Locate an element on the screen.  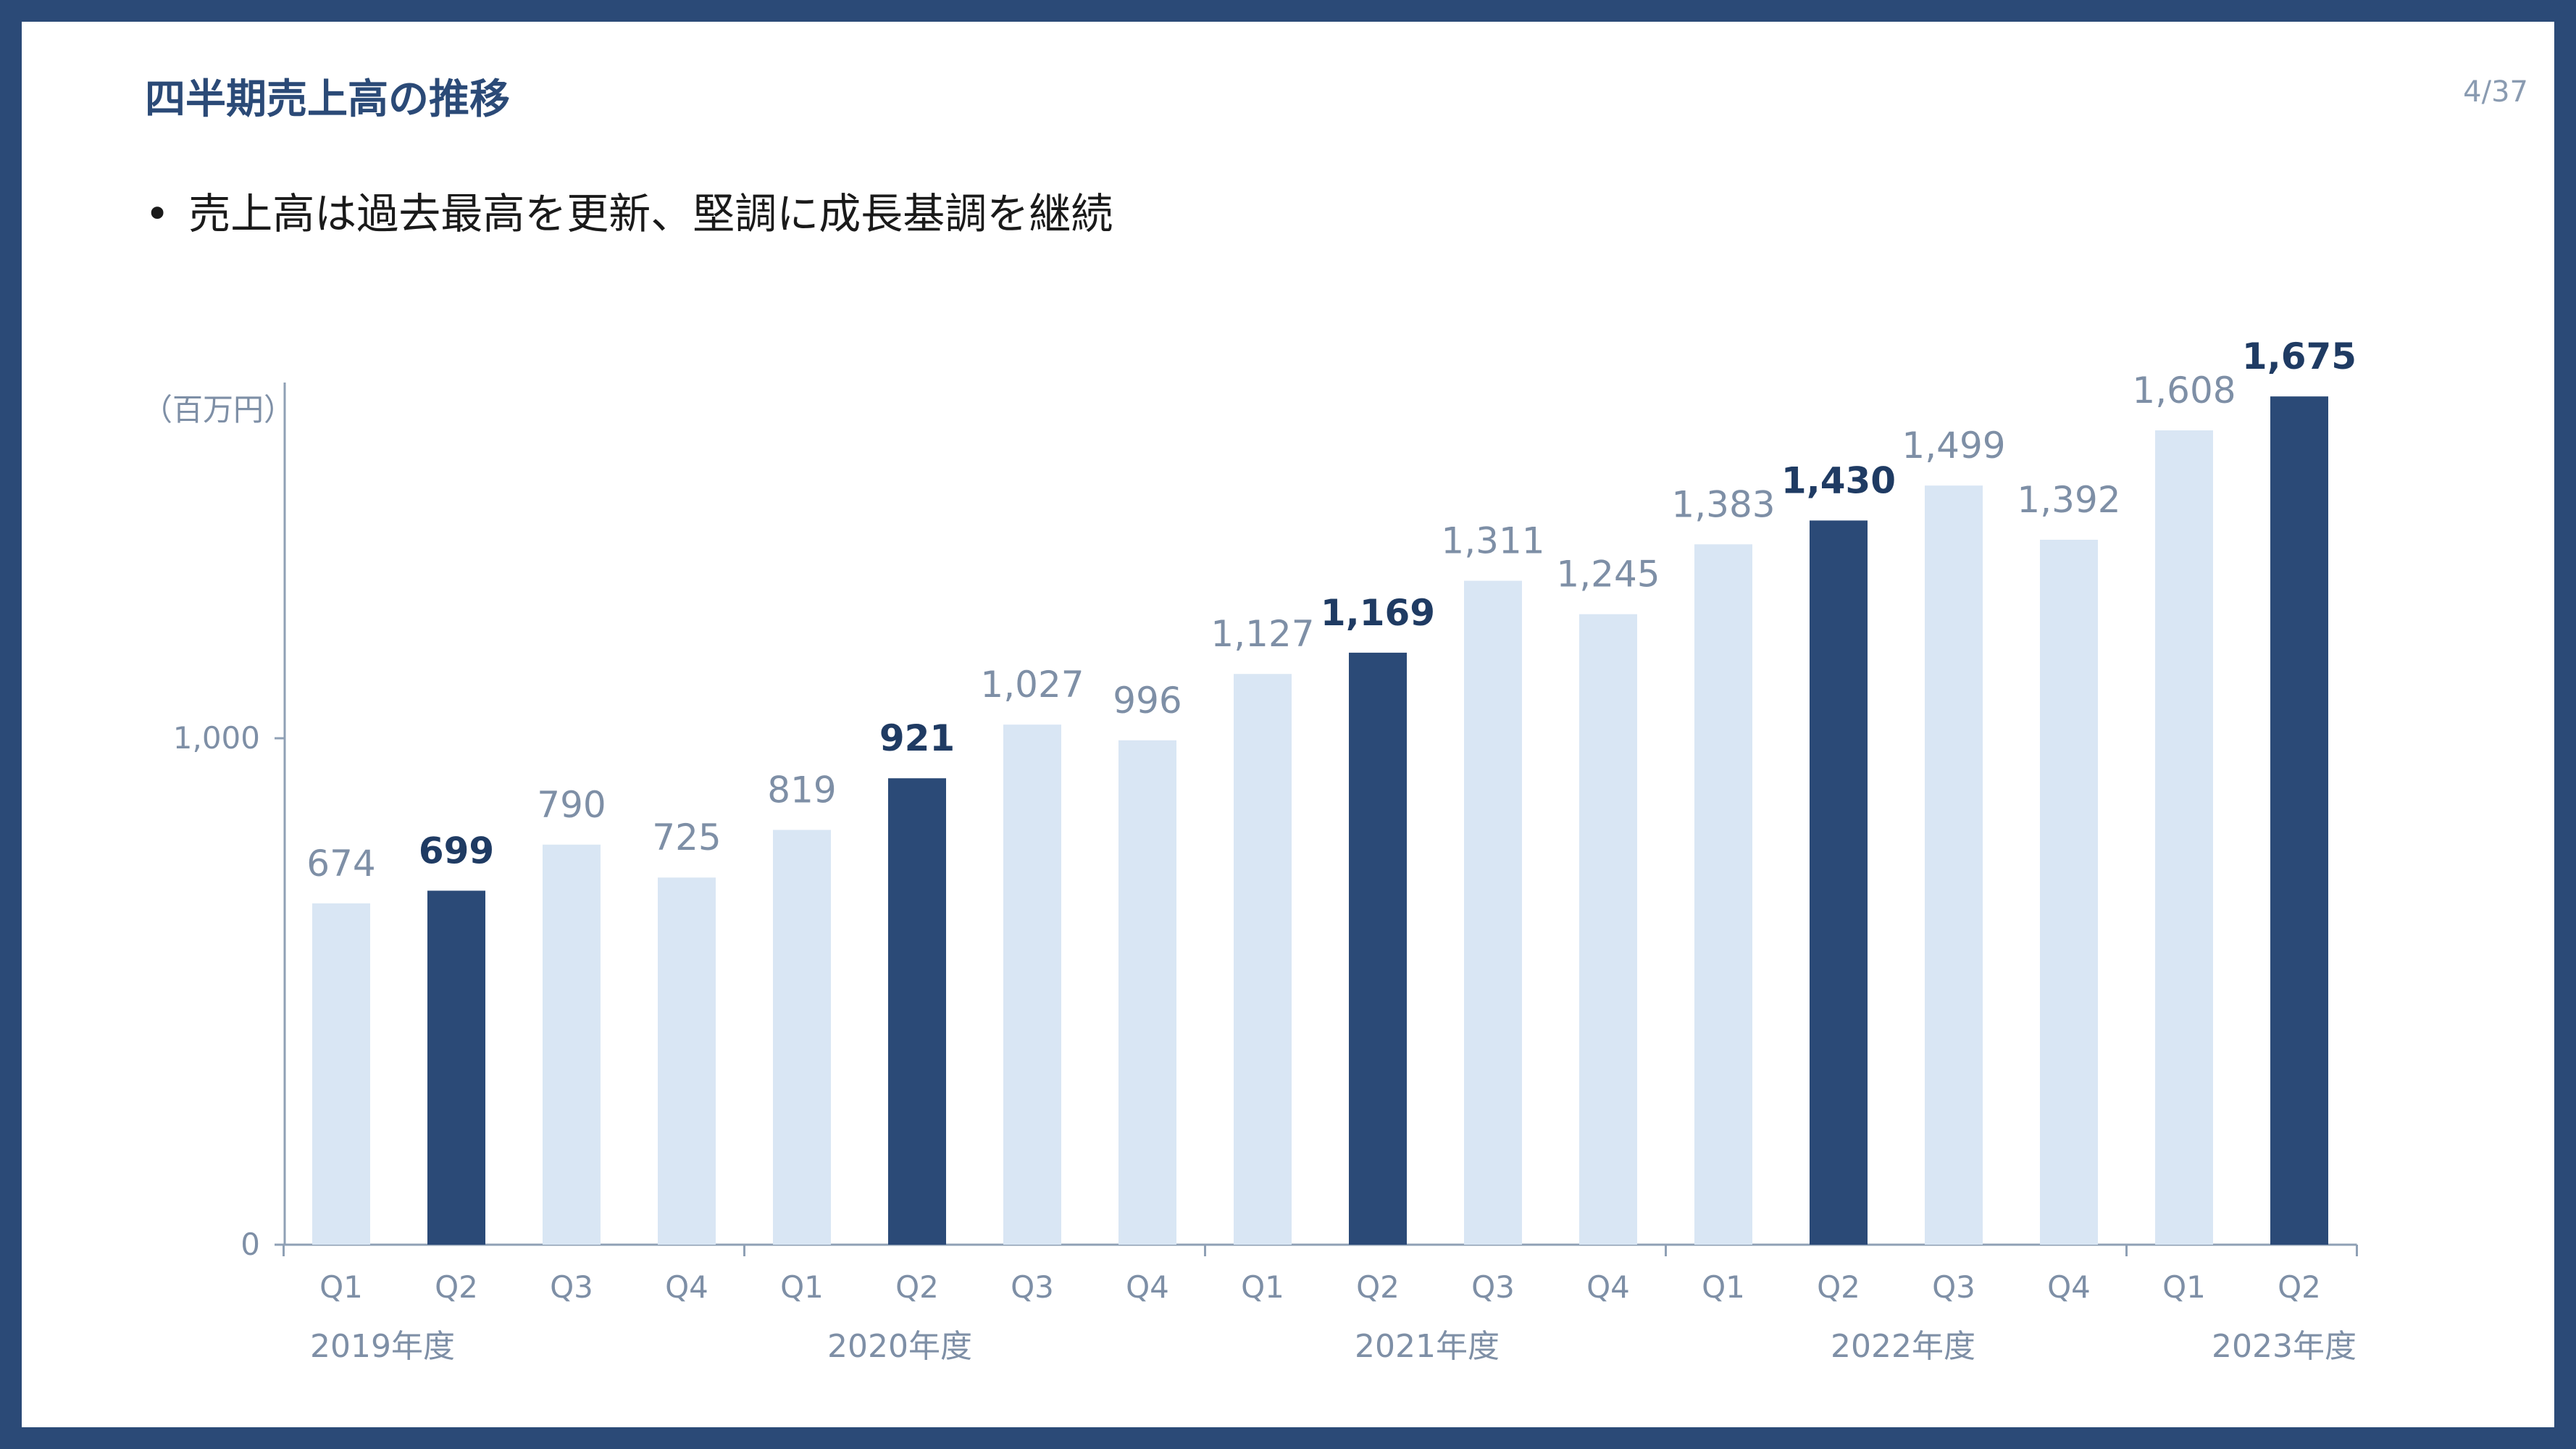
unit-label: （百万円） is located at coordinates (218, 410).